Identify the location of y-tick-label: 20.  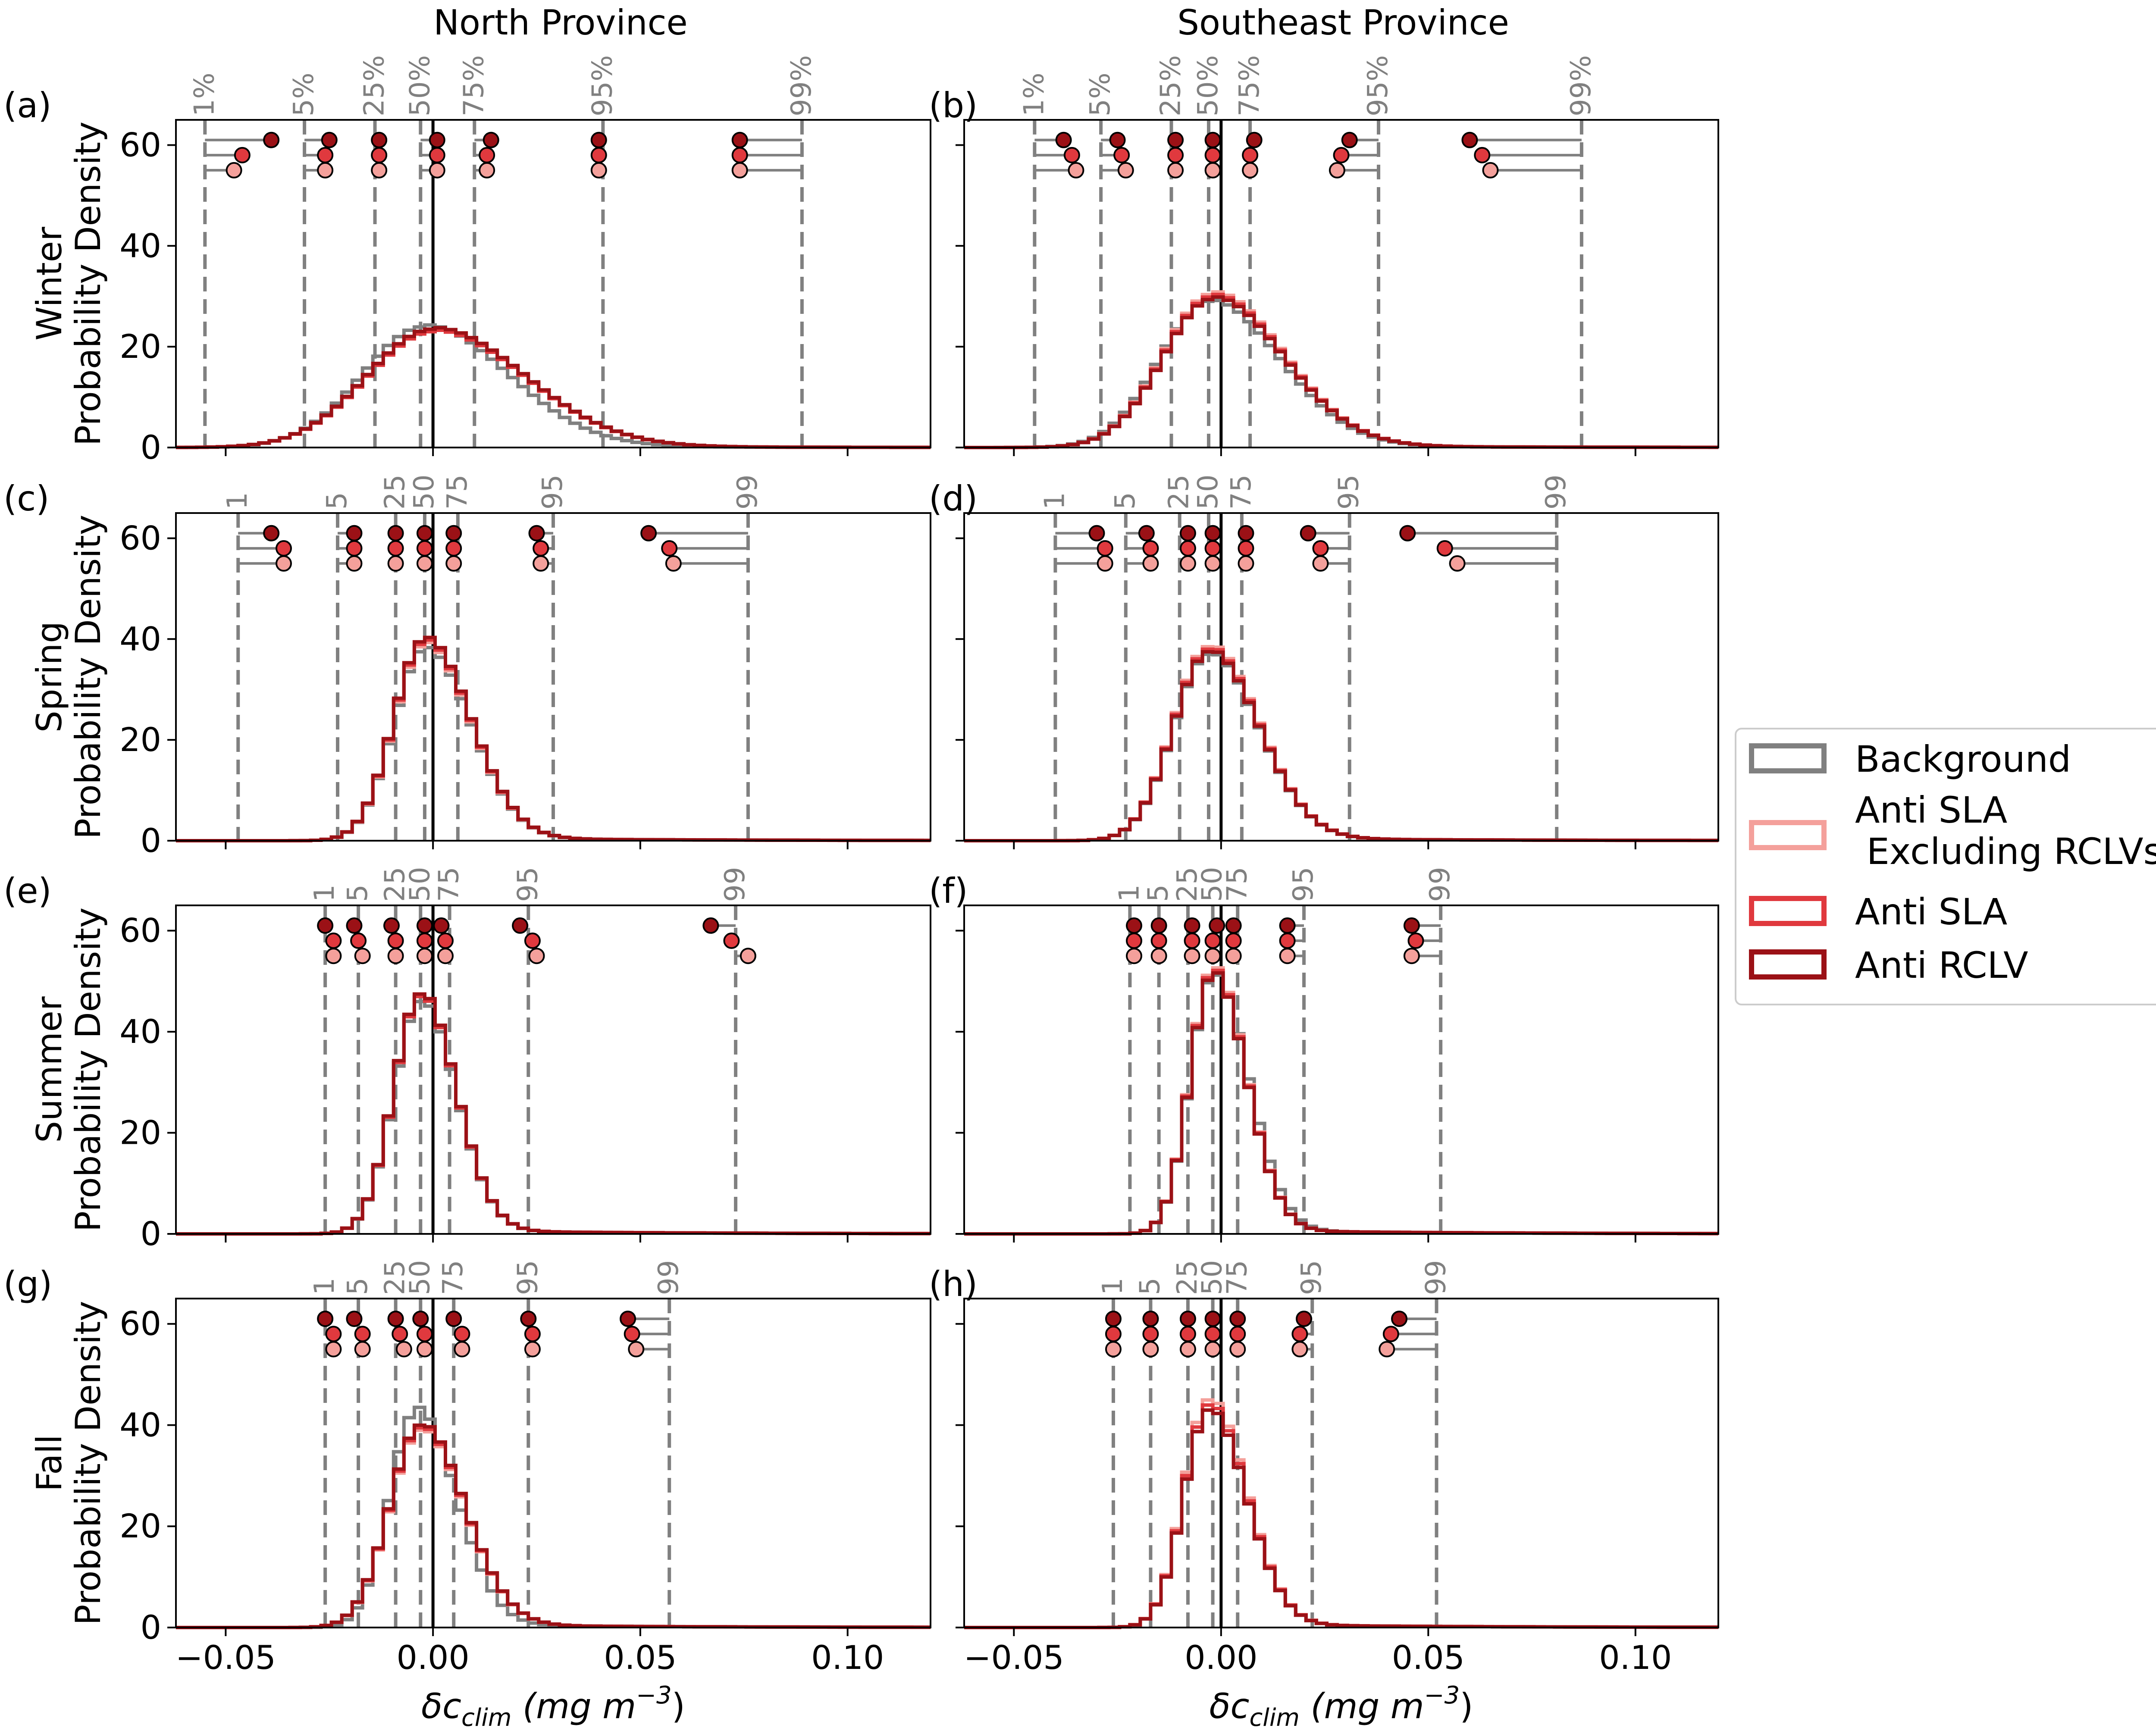
(140, 1526).